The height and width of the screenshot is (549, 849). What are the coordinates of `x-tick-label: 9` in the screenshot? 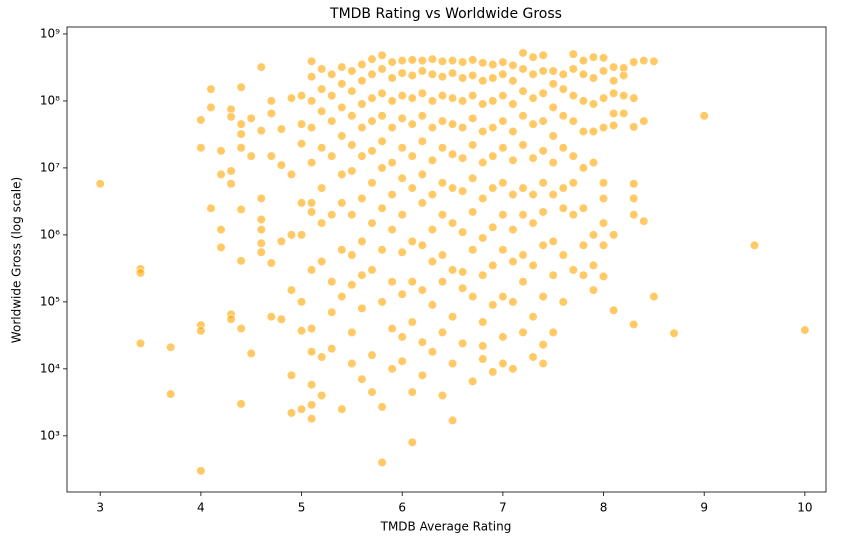 It's located at (704, 508).